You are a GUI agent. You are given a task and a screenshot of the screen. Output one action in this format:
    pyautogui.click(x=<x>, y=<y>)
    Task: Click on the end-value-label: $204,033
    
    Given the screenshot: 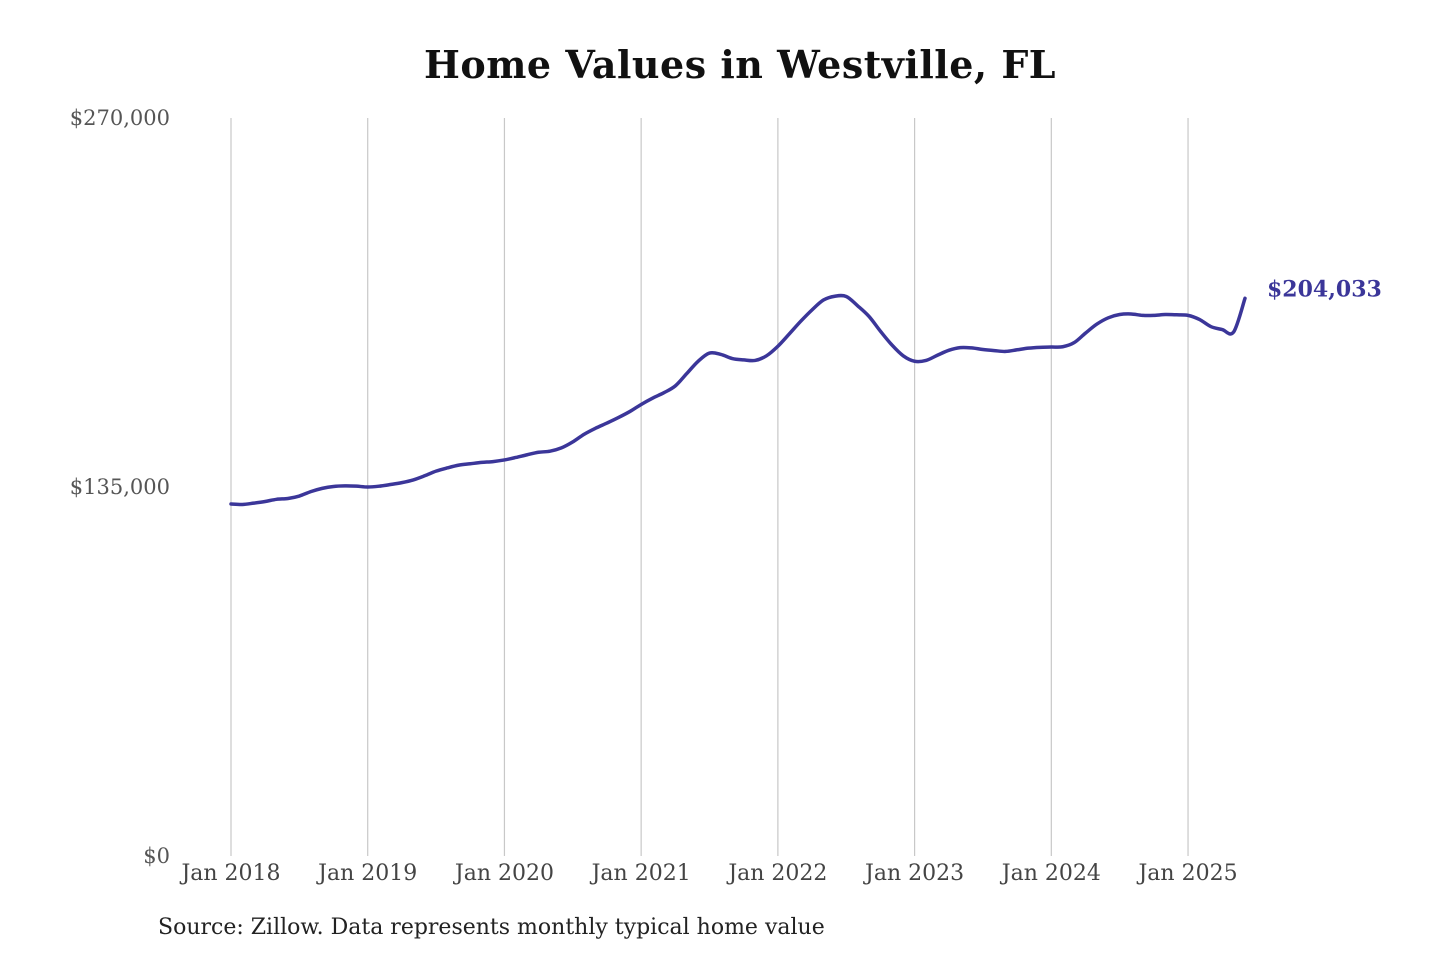 What is the action you would take?
    pyautogui.click(x=1324, y=289)
    